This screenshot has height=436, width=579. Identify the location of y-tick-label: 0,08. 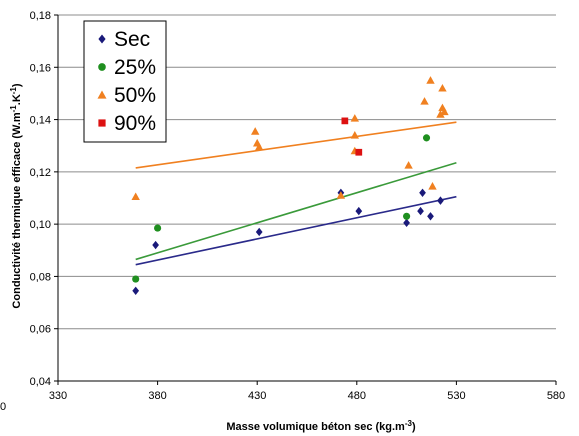
(40, 277).